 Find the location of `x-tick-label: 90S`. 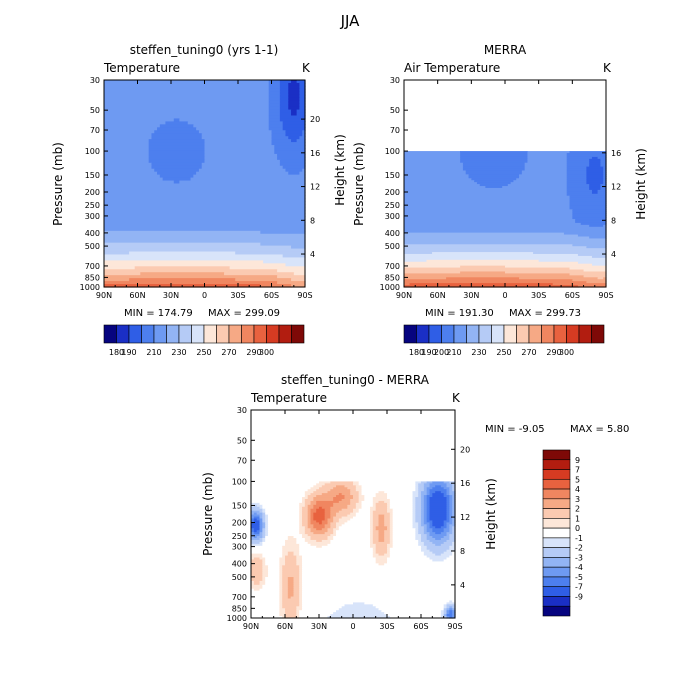

x-tick-label: 90S is located at coordinates (605, 295).